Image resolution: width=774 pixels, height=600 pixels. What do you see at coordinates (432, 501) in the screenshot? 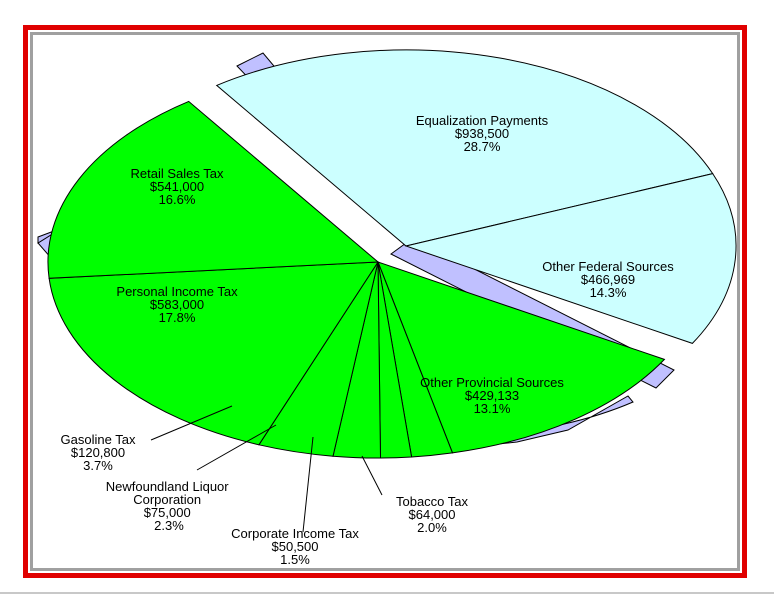
I see `label-tobacco-name: Tobacco Tax` at bounding box center [432, 501].